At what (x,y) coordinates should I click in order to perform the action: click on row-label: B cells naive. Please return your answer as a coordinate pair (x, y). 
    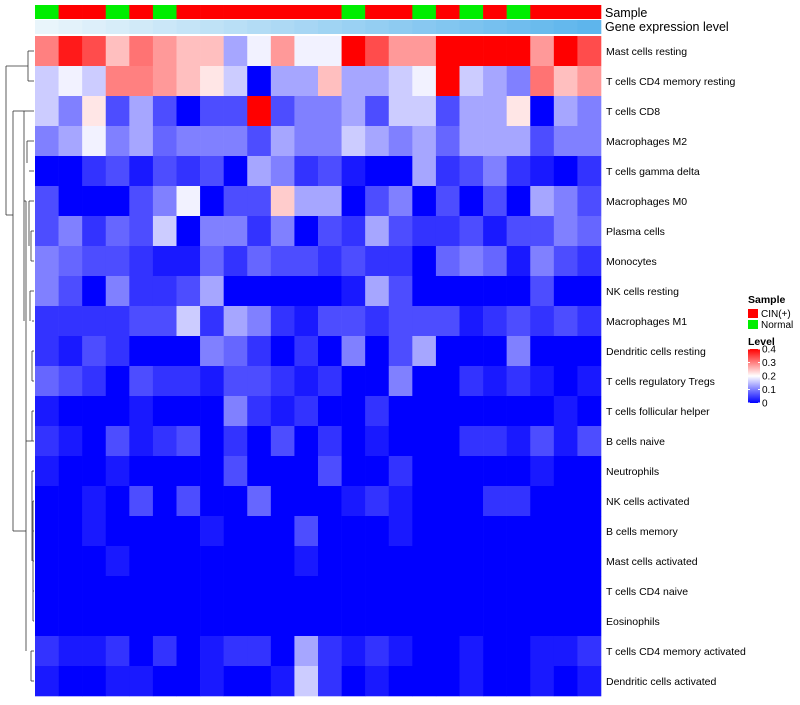
    Looking at the image, I should click on (635, 442).